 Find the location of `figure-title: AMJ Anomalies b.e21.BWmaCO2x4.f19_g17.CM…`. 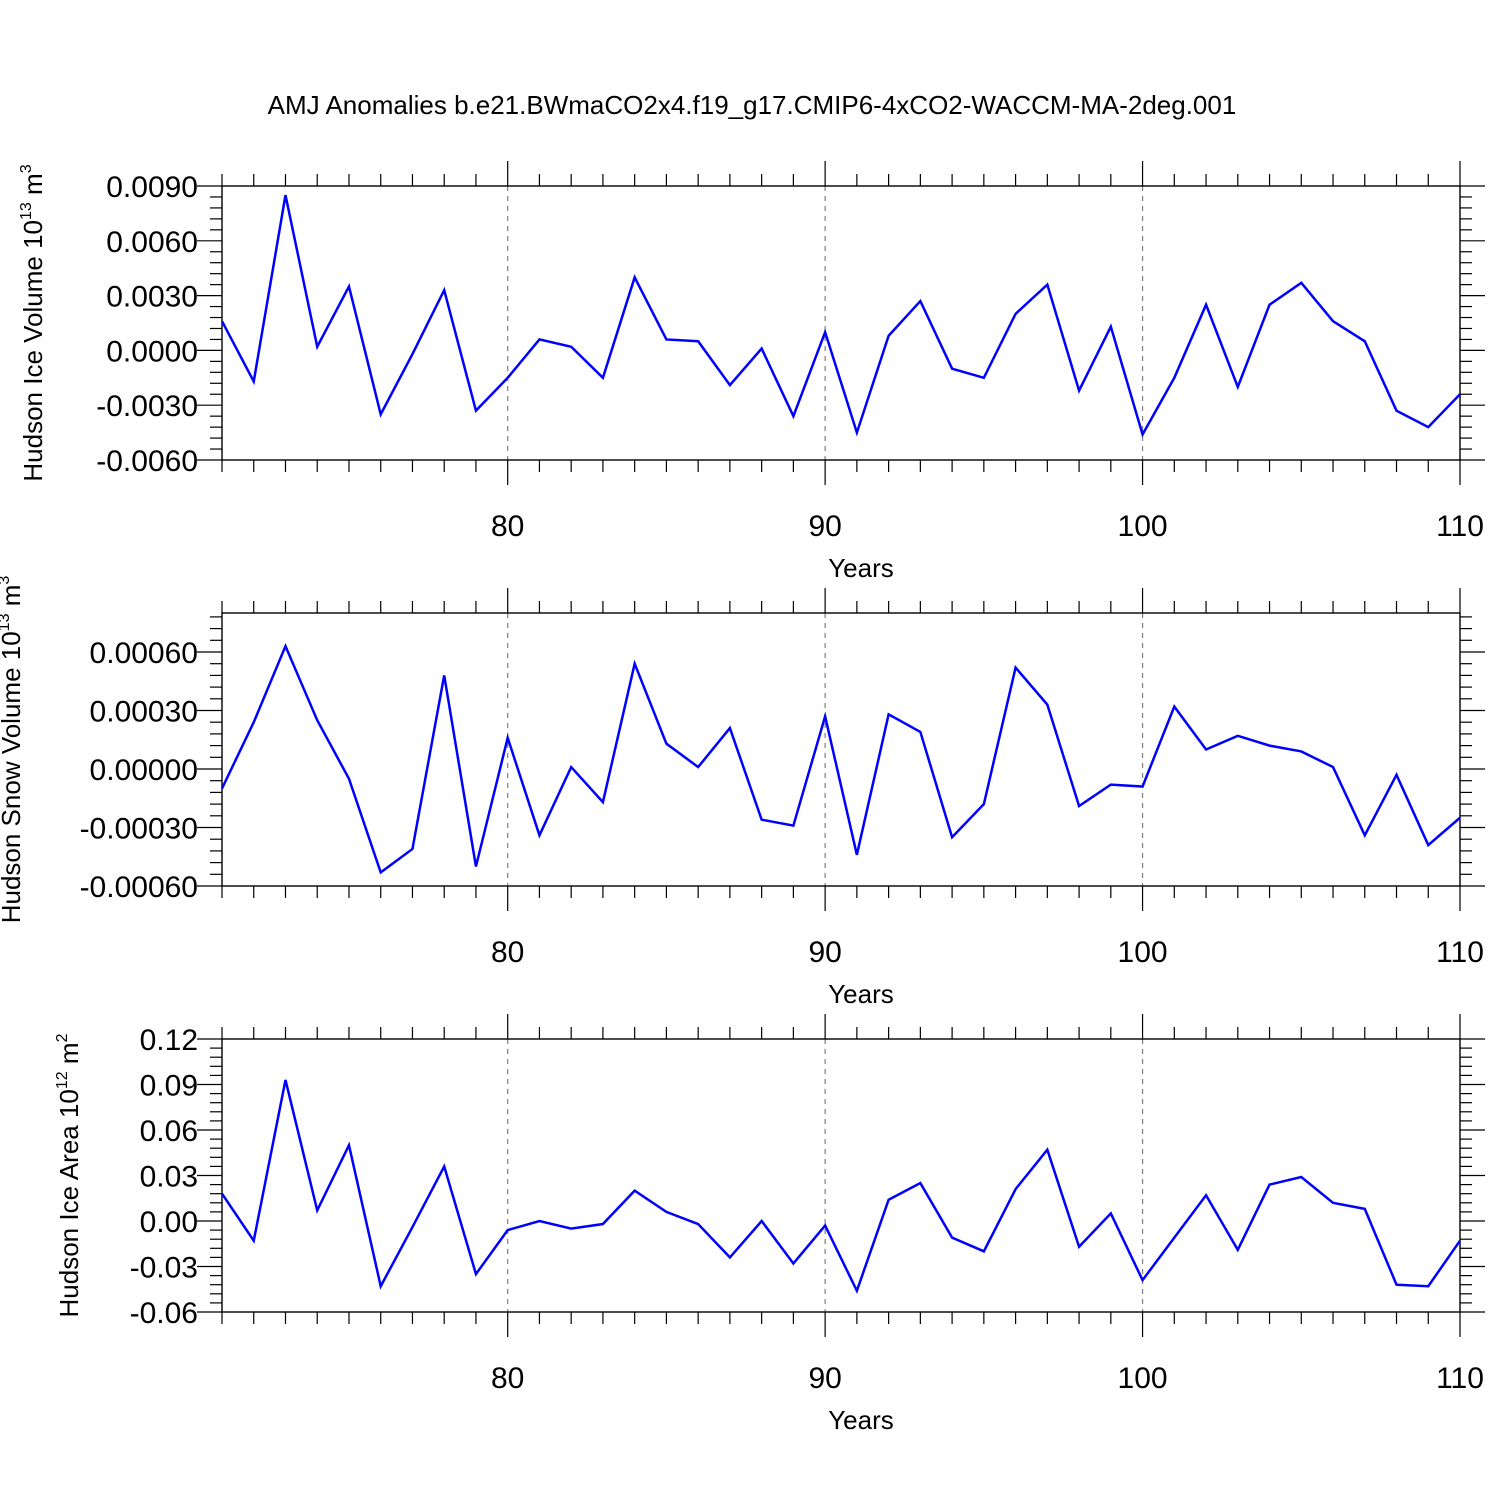

figure-title: AMJ Anomalies b.e21.BWmaCO2x4.f19_g17.CM… is located at coordinates (752, 105).